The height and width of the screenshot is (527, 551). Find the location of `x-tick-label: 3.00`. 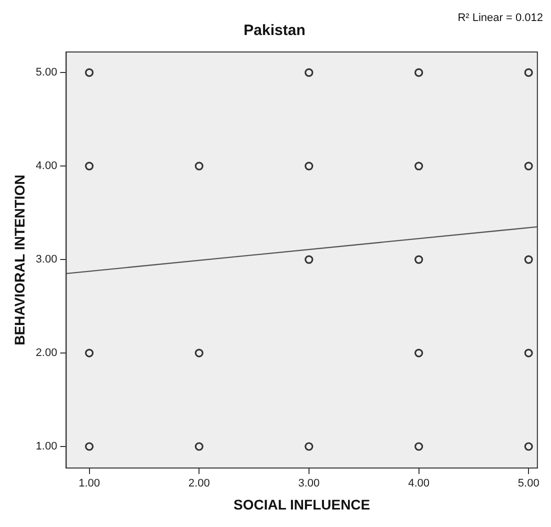

x-tick-label: 3.00 is located at coordinates (309, 484).